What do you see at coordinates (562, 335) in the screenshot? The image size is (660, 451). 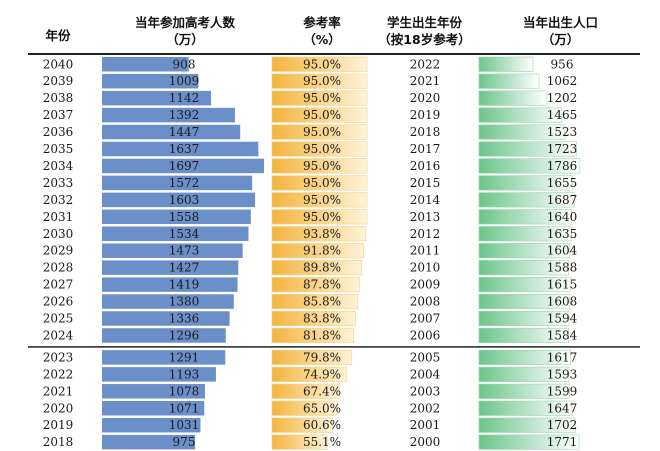 I see `births-value-label: 1584` at bounding box center [562, 335].